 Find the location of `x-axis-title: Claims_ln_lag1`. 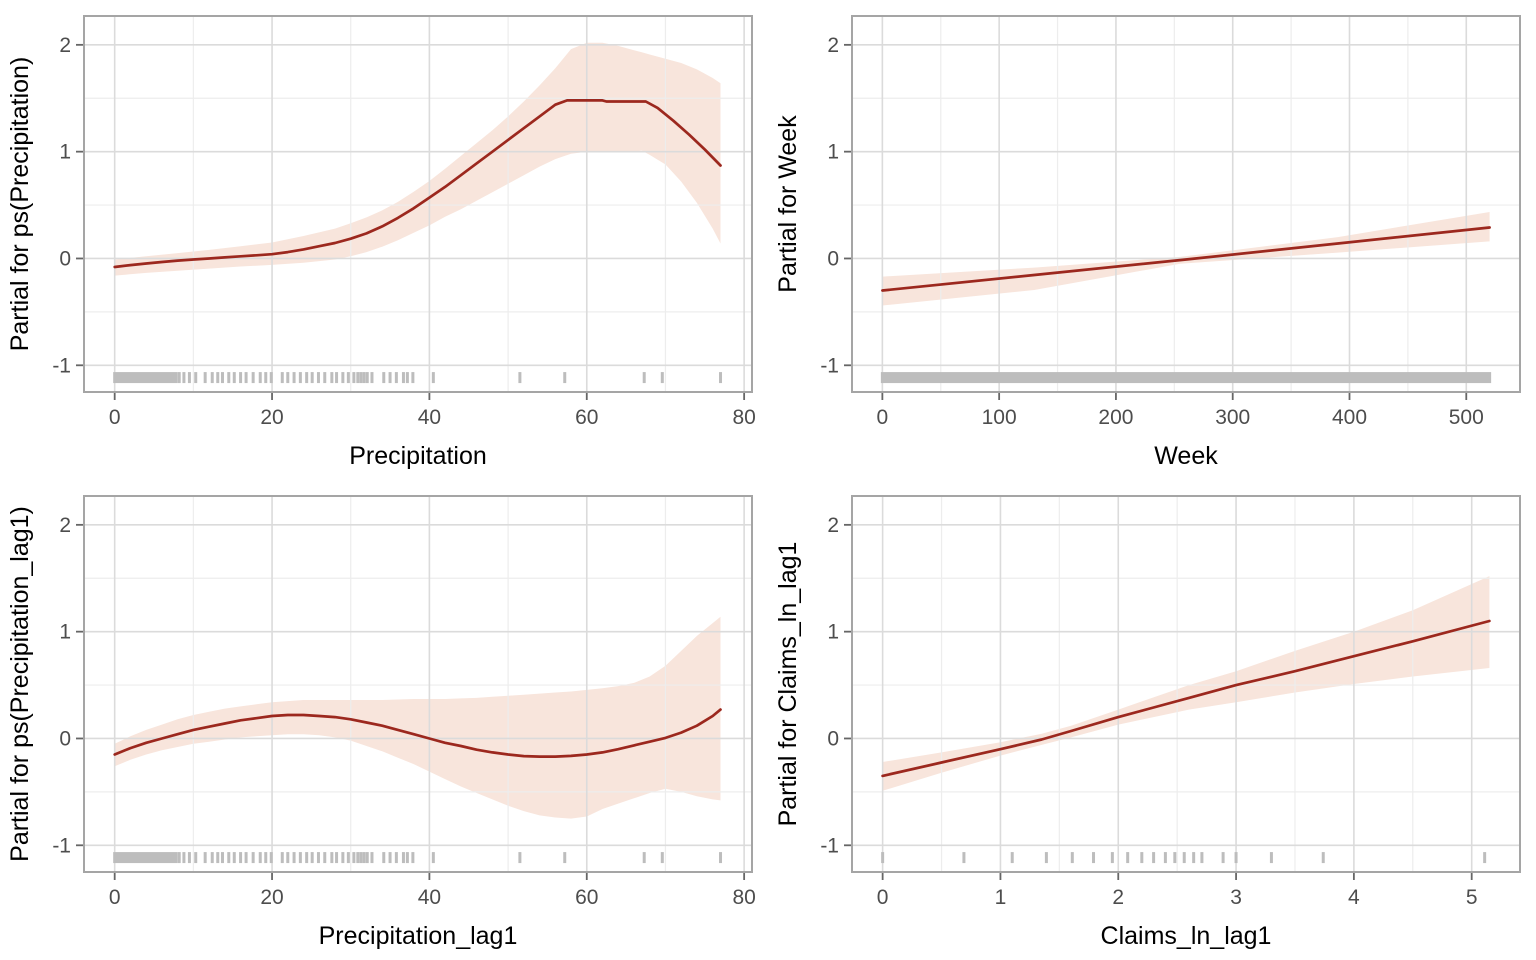

x-axis-title: Claims_ln_lag1 is located at coordinates (1186, 936).